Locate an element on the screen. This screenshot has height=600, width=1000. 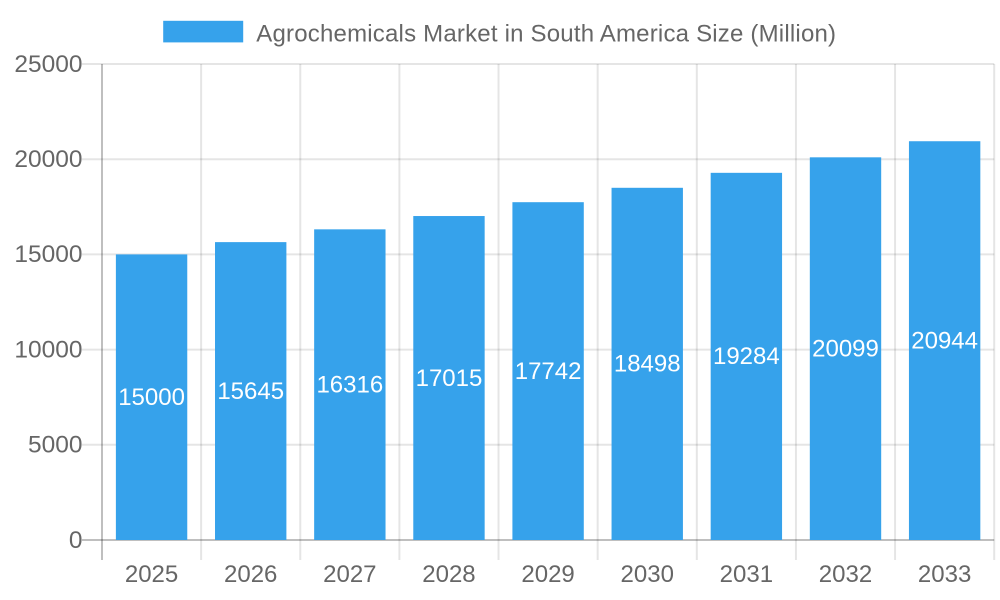
svg-text: 15645 is located at coordinates (250, 391).